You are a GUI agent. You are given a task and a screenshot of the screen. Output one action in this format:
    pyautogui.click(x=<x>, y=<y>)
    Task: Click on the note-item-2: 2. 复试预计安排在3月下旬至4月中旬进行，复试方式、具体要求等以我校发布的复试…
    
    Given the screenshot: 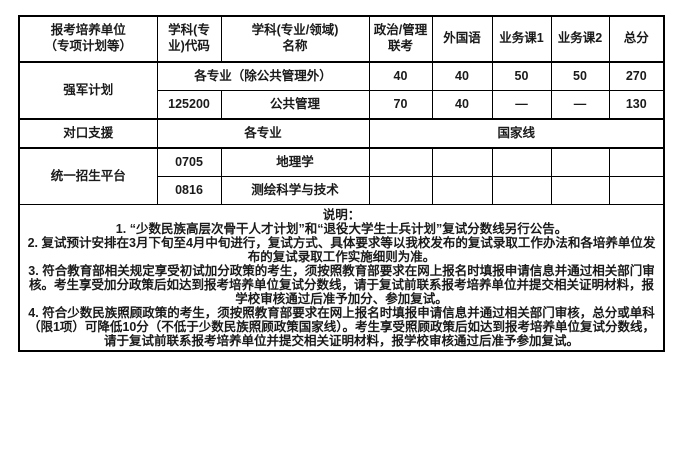 What is the action you would take?
    pyautogui.click(x=341, y=249)
    